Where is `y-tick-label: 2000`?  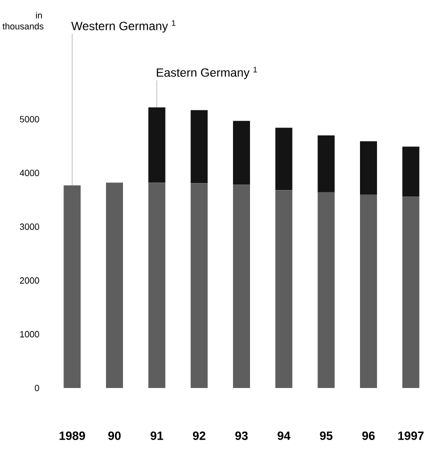
y-tick-label: 2000 is located at coordinates (30, 280).